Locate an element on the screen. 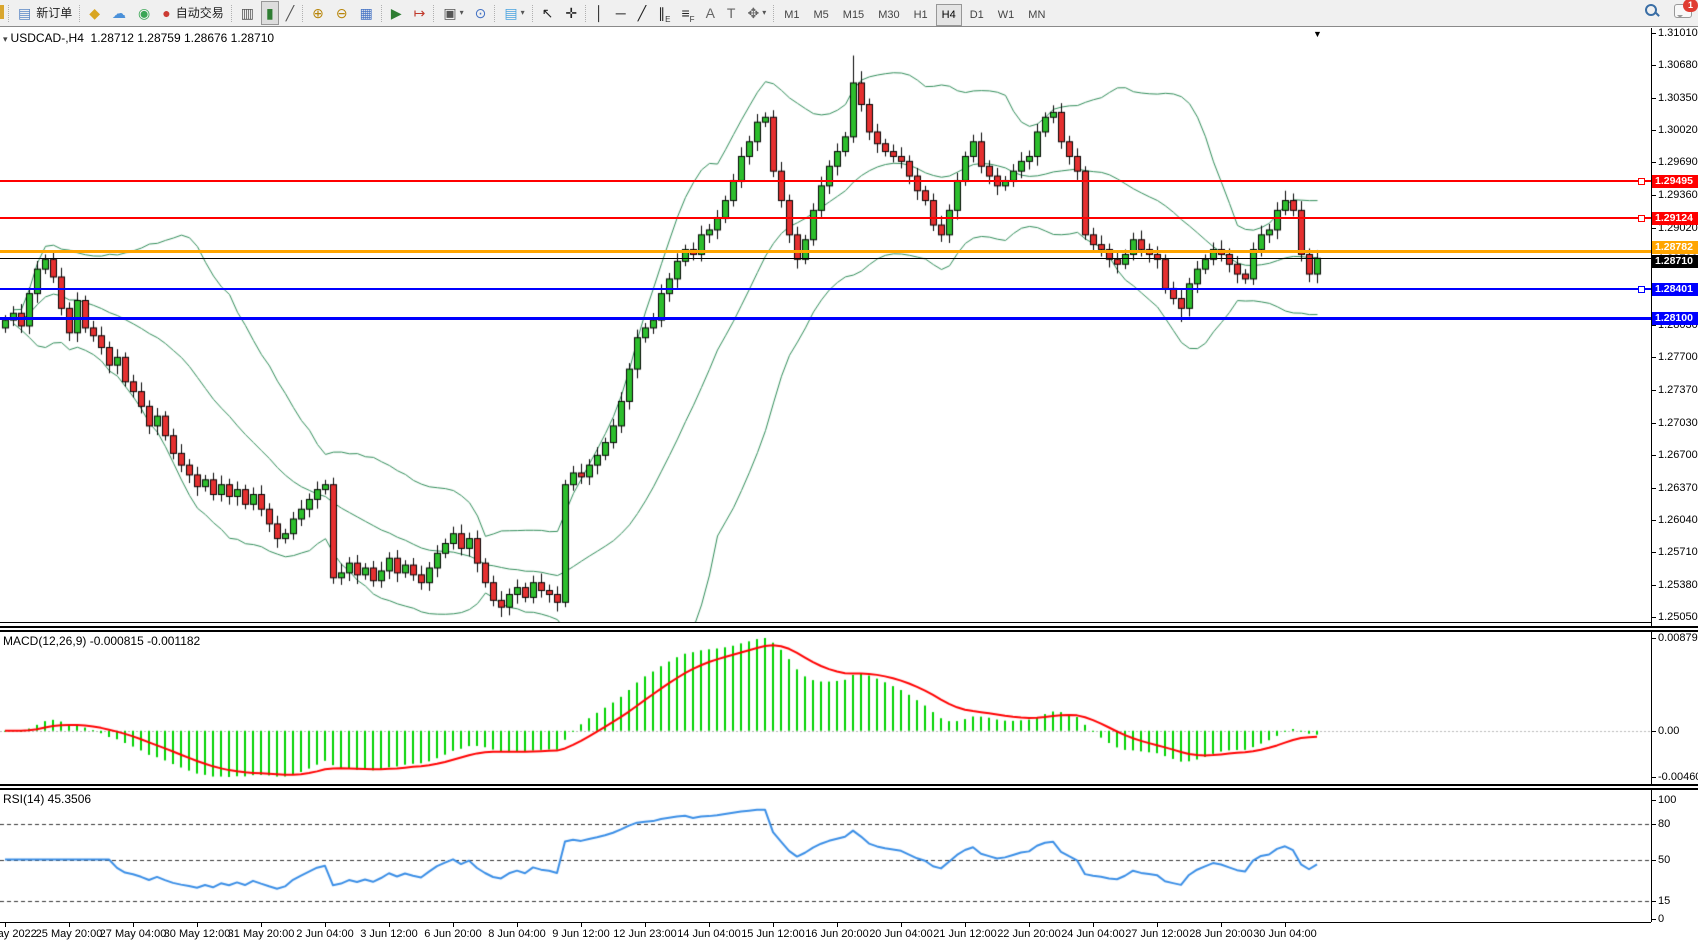 Image resolution: width=1698 pixels, height=942 pixels. zoom-out-button: ⊖ is located at coordinates (342, 13).